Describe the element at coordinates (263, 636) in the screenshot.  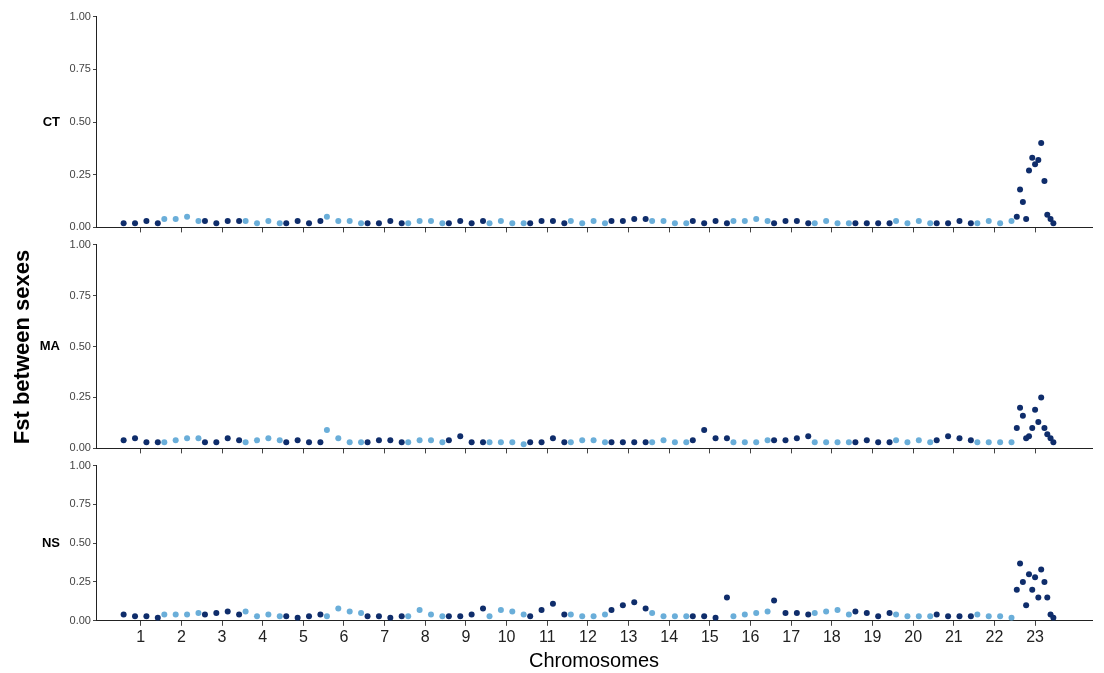
I see `x-tick-label: 4` at that location.